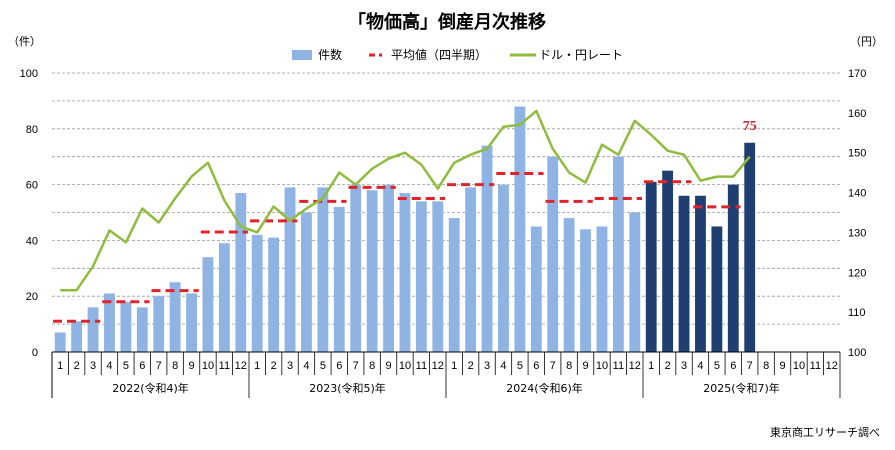 This screenshot has width=895, height=450. I want to click on left-tick-label: 60, so click(32, 186).